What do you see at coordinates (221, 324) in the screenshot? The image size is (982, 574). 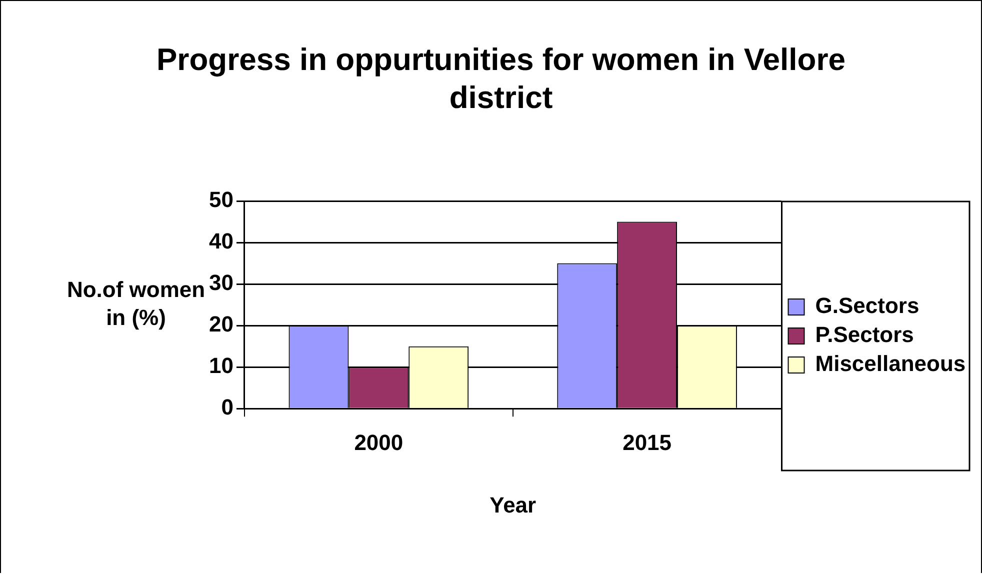 I see `y-tick-label: 20` at bounding box center [221, 324].